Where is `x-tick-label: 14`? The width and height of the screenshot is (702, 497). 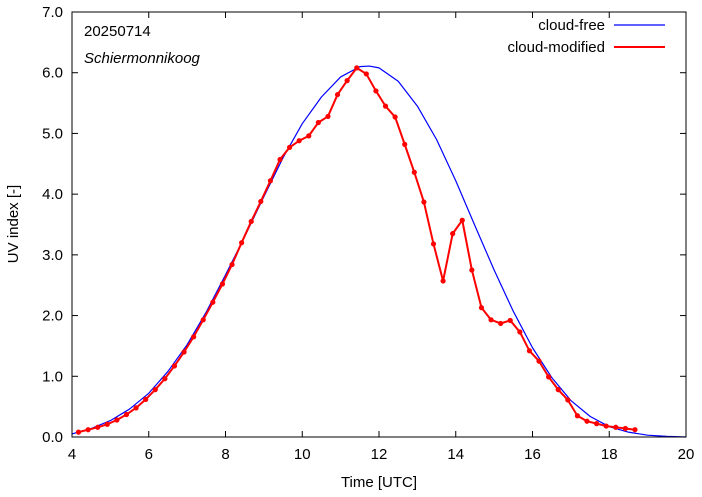
x-tick-label: 14 is located at coordinates (455, 454).